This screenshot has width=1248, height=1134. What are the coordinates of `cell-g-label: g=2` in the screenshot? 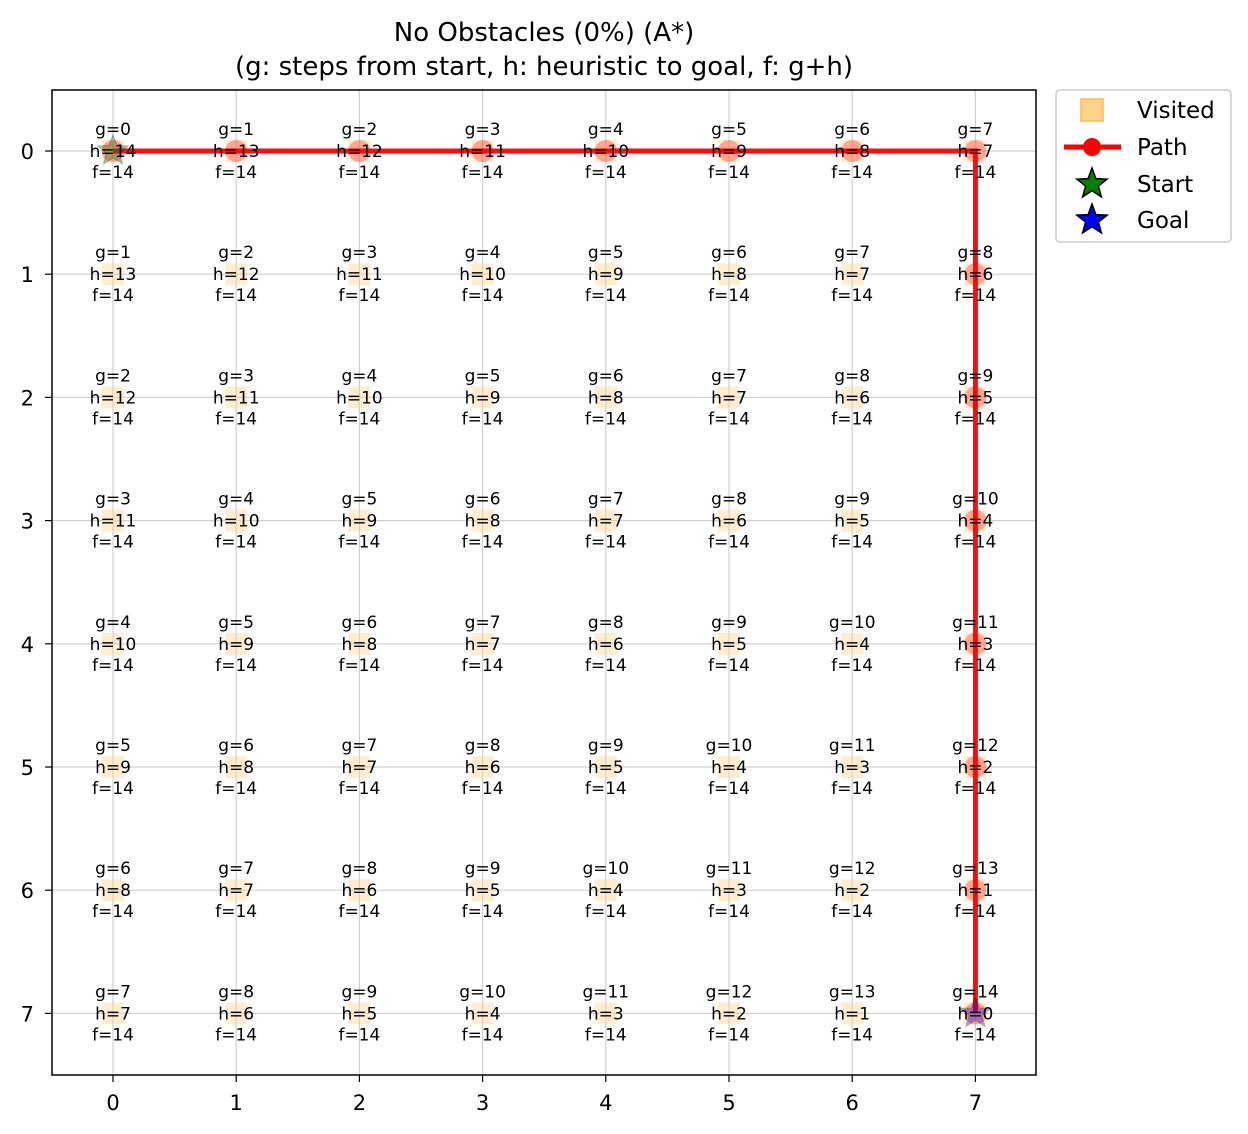 It's located at (113, 376).